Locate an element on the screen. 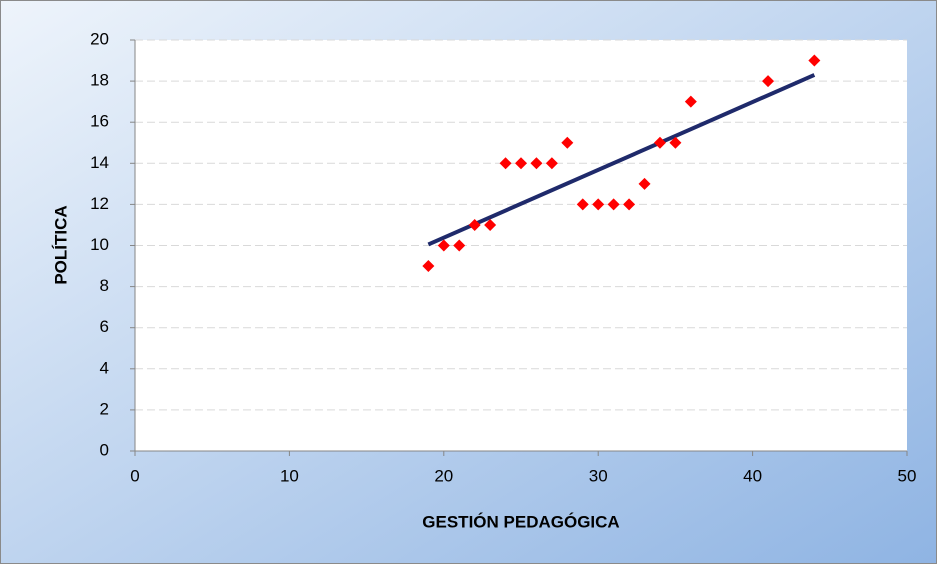 The width and height of the screenshot is (937, 564). y-tick-label: 14 is located at coordinates (99, 162).